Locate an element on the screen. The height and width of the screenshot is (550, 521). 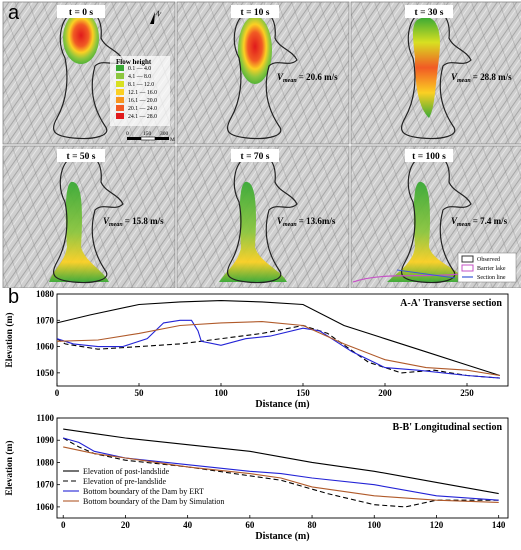
simulation-tile: t = 10 s Vmean = 20.6 m/s is located at coordinates (263, 73).